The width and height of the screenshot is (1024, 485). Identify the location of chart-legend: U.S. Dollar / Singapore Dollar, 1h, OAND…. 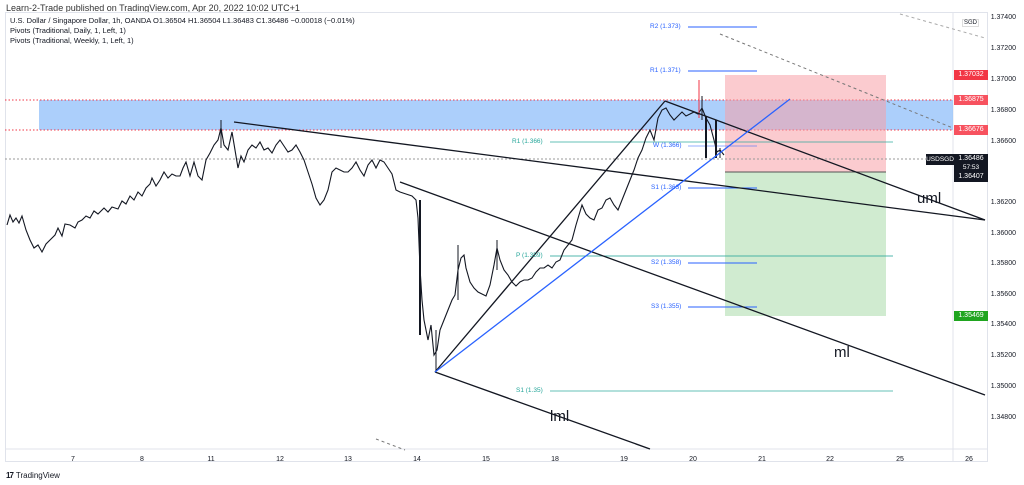
(182, 31).